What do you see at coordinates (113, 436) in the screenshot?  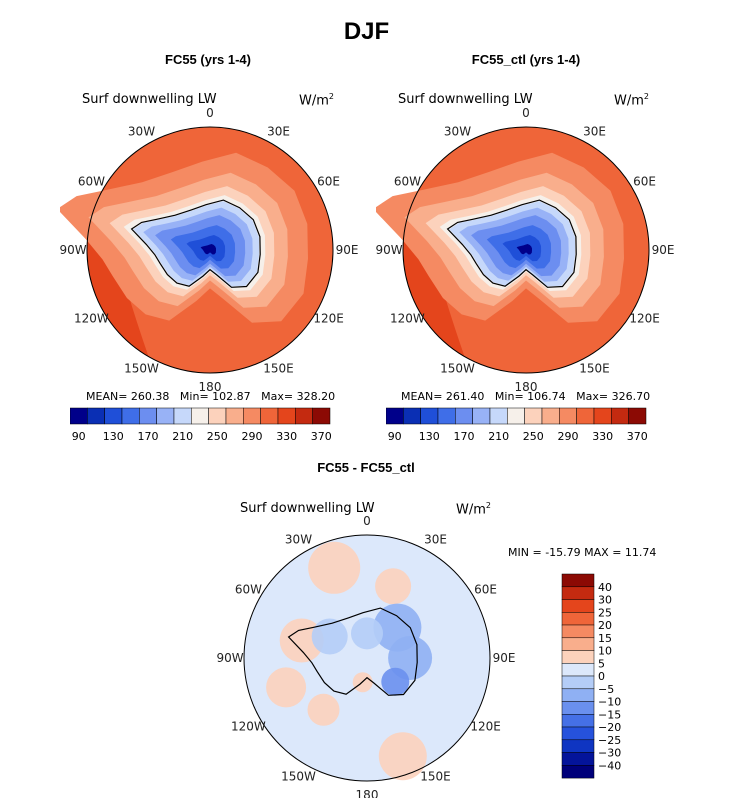 I see `panel-1-colorbar-tick-130: 130` at bounding box center [113, 436].